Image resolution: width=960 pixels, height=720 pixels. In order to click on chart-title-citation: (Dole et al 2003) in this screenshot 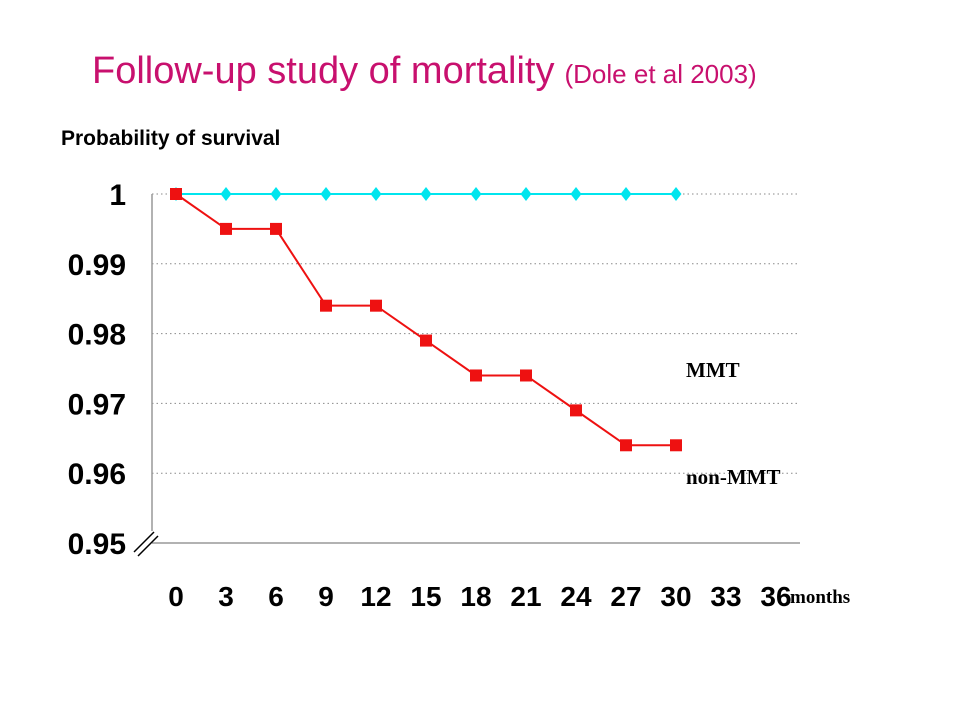, I will do `click(660, 74)`.